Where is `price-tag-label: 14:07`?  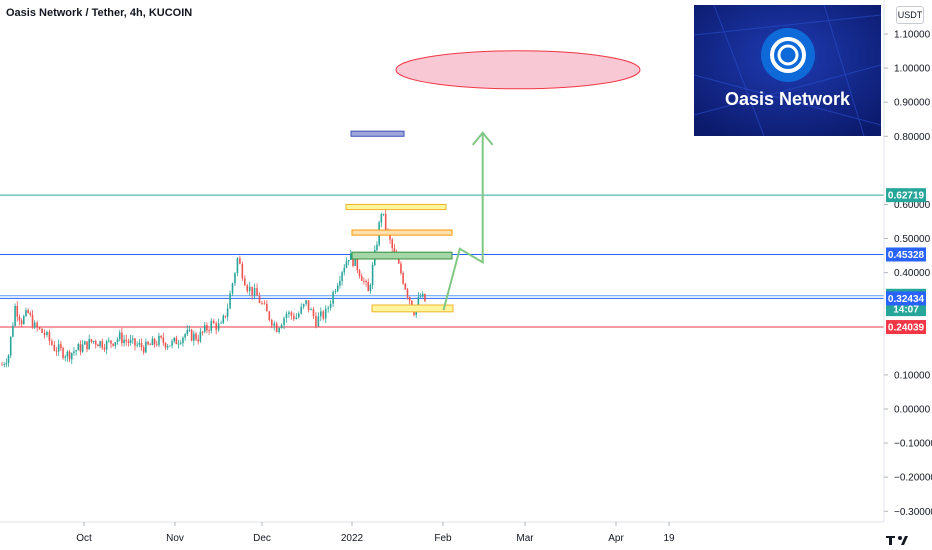 price-tag-label: 14:07 is located at coordinates (906, 310).